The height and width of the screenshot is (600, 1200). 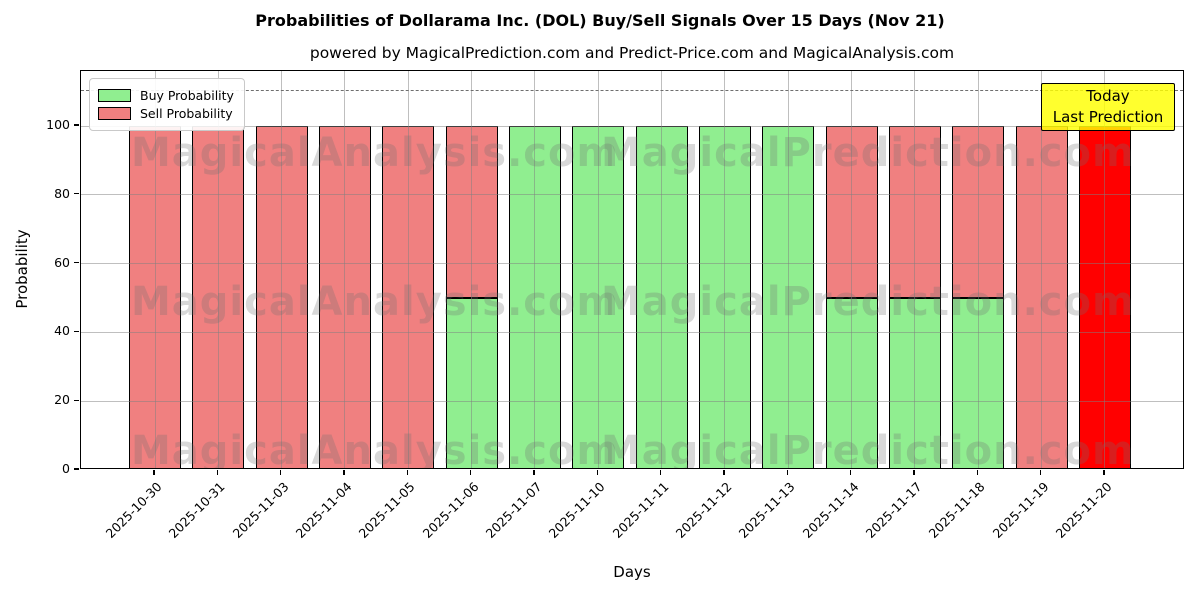 What do you see at coordinates (1108, 117) in the screenshot?
I see `annotation-line-last-prediction: Last Prediction` at bounding box center [1108, 117].